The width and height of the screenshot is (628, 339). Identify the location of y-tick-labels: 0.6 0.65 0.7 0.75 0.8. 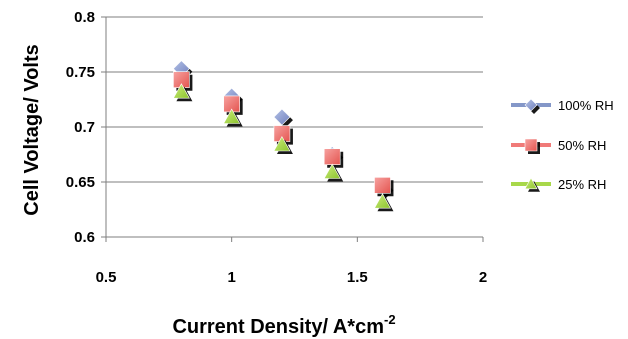
(80, 127).